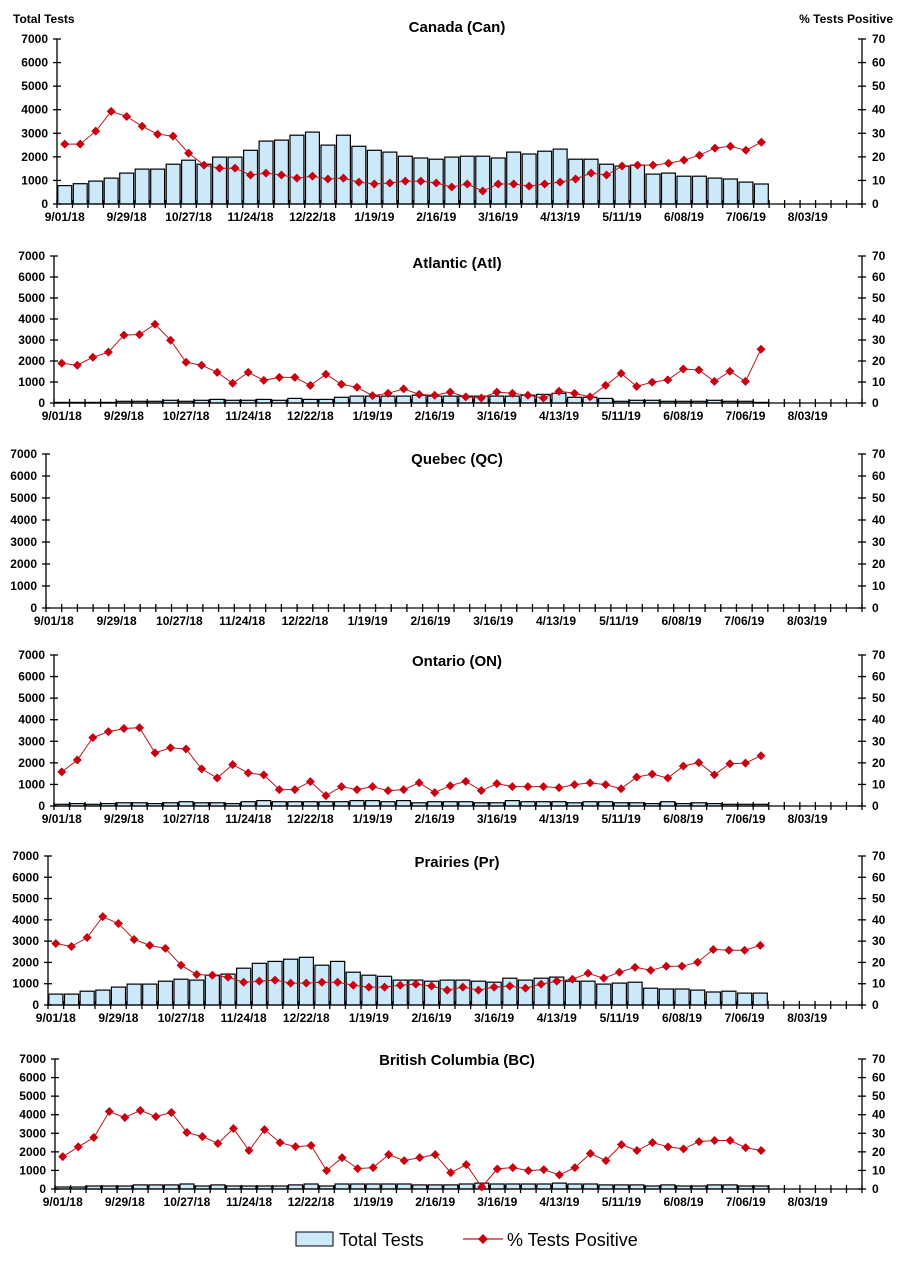 This screenshot has height=1262, width=910. What do you see at coordinates (621, 819) in the screenshot?
I see `x-tick-label: 5/11/19` at bounding box center [621, 819].